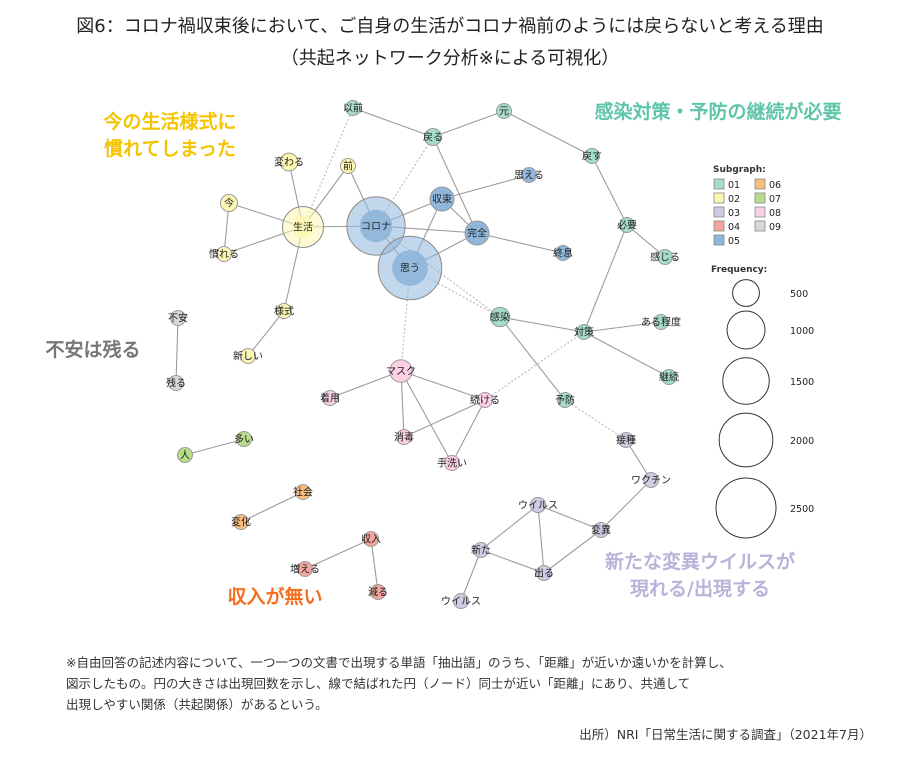 The width and height of the screenshot is (900, 765). I want to click on node-heru: 減る, so click(378, 592).